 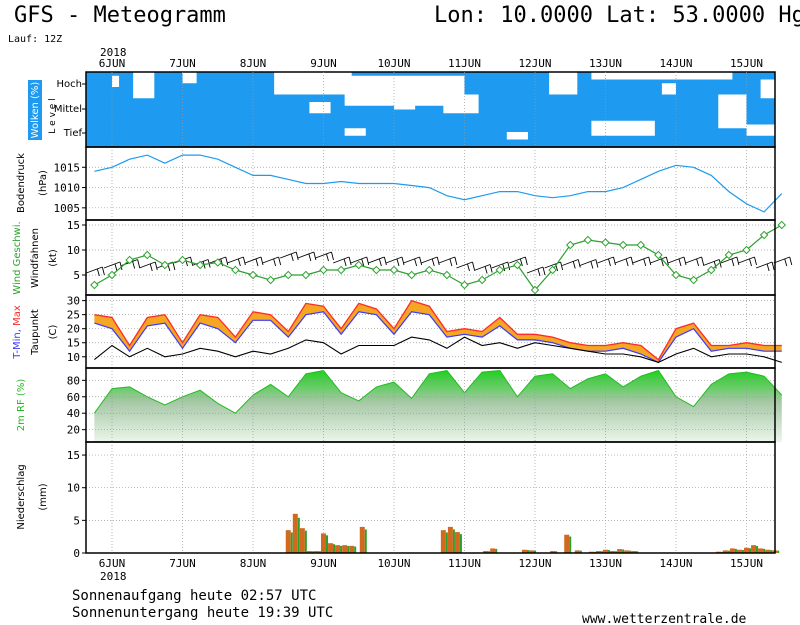 What do you see at coordinates (21, 183) in the screenshot?
I see `pressure-axis-label: Bodendruck` at bounding box center [21, 183].